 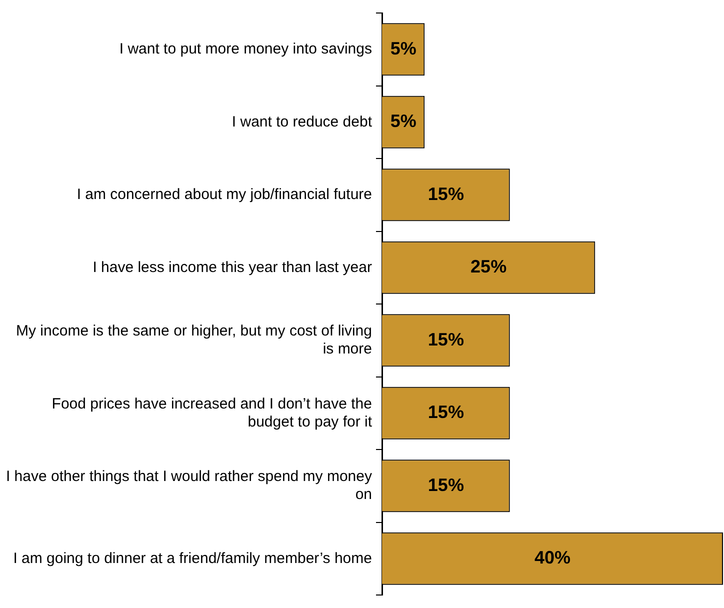 I want to click on y-tick-label: My income is the same or higher, but my cost of living is more, so click(x=194, y=340).